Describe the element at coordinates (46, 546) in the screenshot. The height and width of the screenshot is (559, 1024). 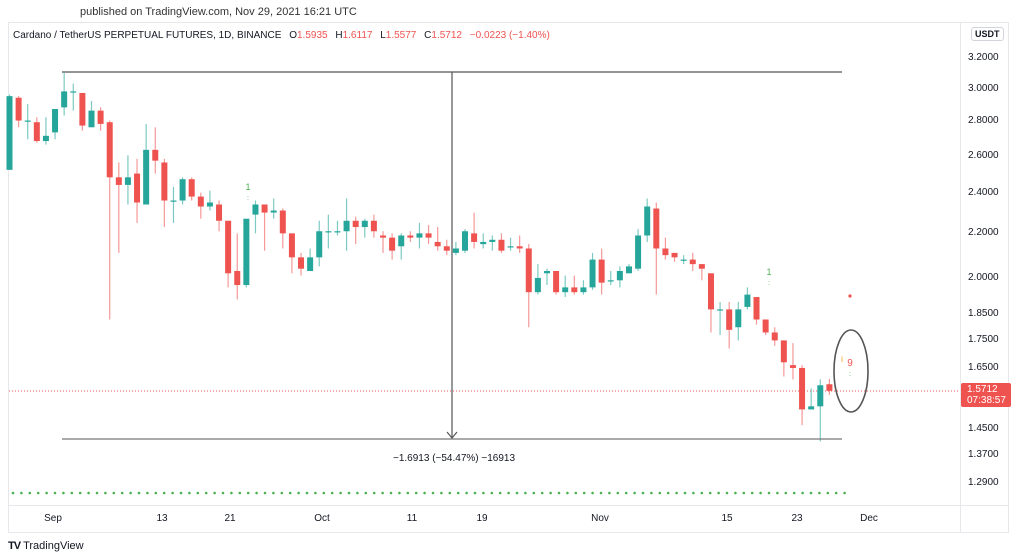
I see `tradingview-logo: TV TradingView` at that location.